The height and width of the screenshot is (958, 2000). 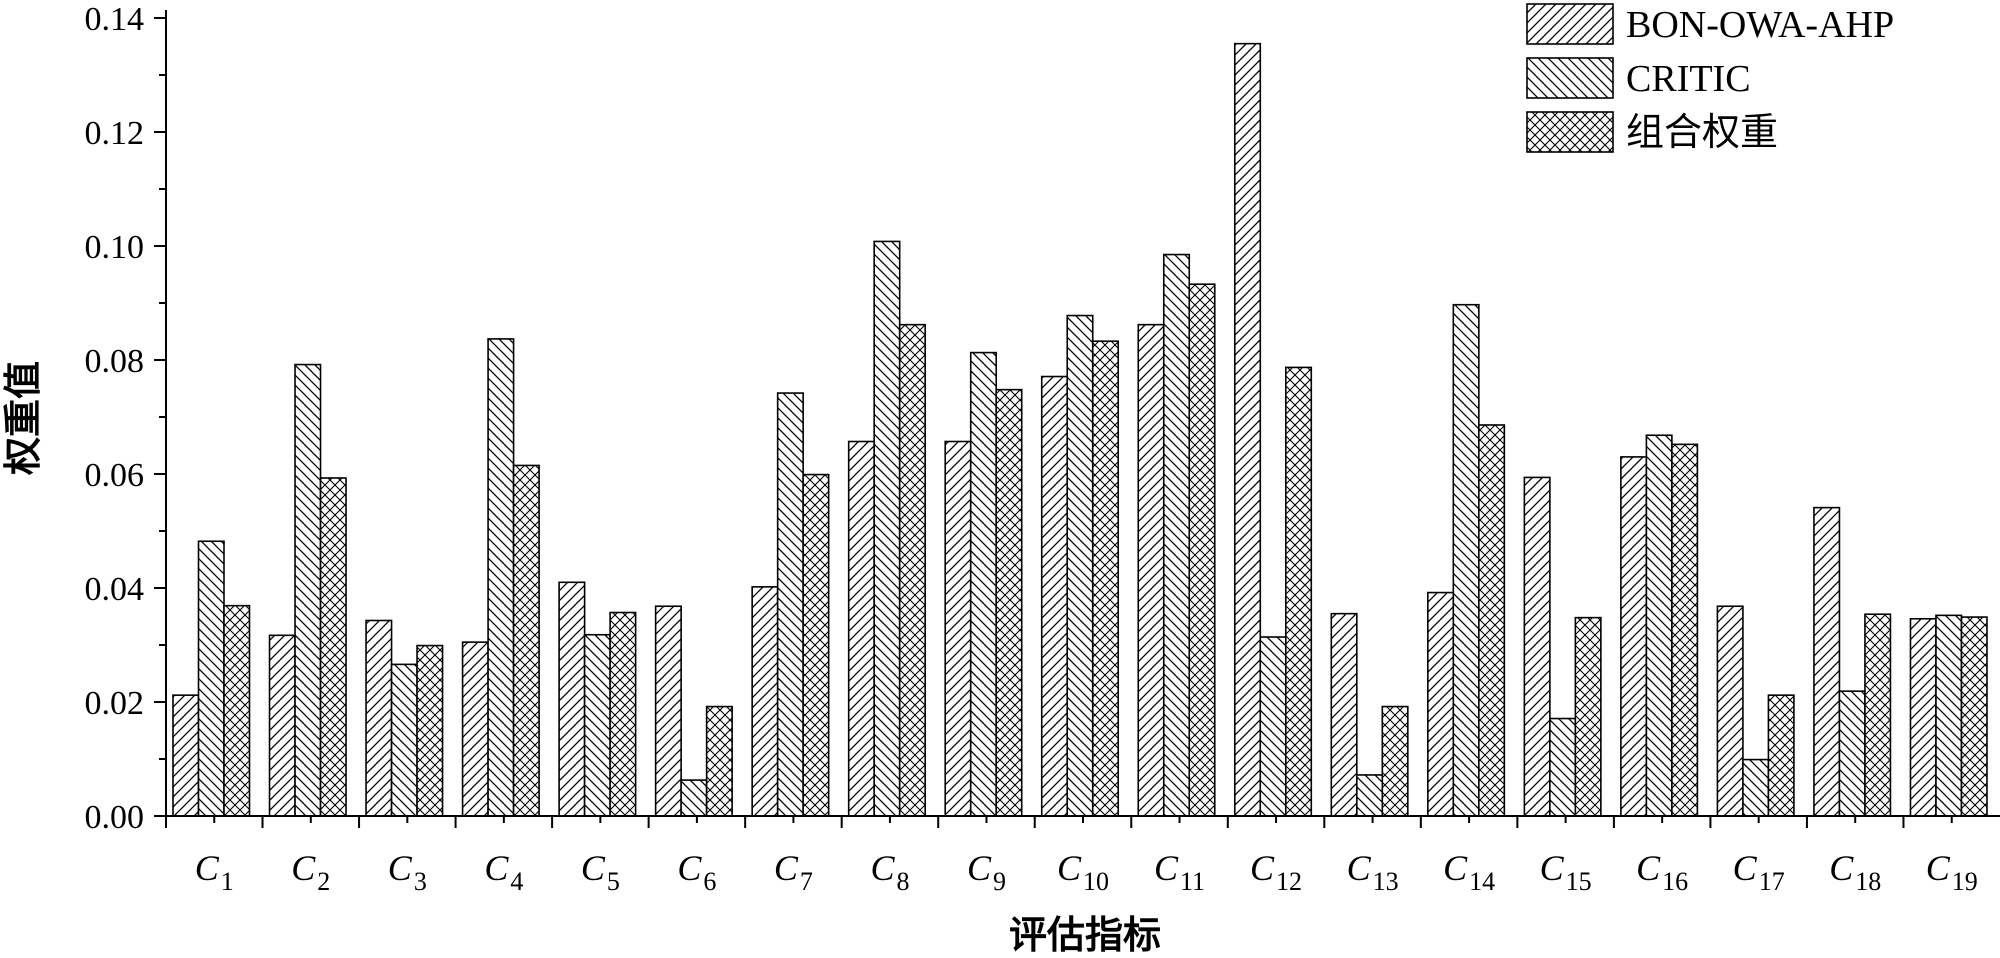 What do you see at coordinates (126, 418) in the screenshot?
I see `y-axis: 0.00 0.02 0.04 0.06 0.08 0.10 0.12 0.14` at bounding box center [126, 418].